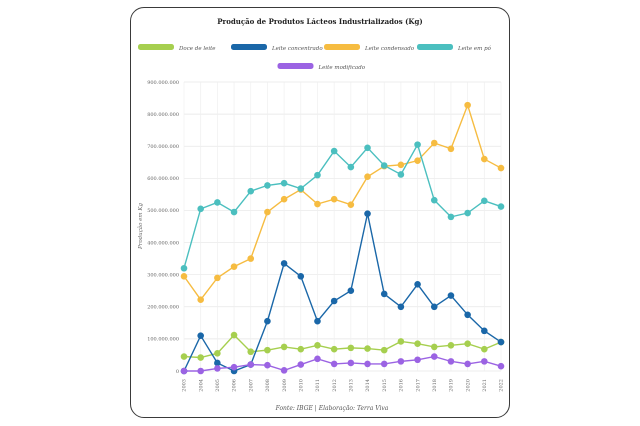 This screenshot has height=426, width=640. Describe the element at coordinates (474, 48) in the screenshot. I see `legend-label: Leite em pó` at that location.